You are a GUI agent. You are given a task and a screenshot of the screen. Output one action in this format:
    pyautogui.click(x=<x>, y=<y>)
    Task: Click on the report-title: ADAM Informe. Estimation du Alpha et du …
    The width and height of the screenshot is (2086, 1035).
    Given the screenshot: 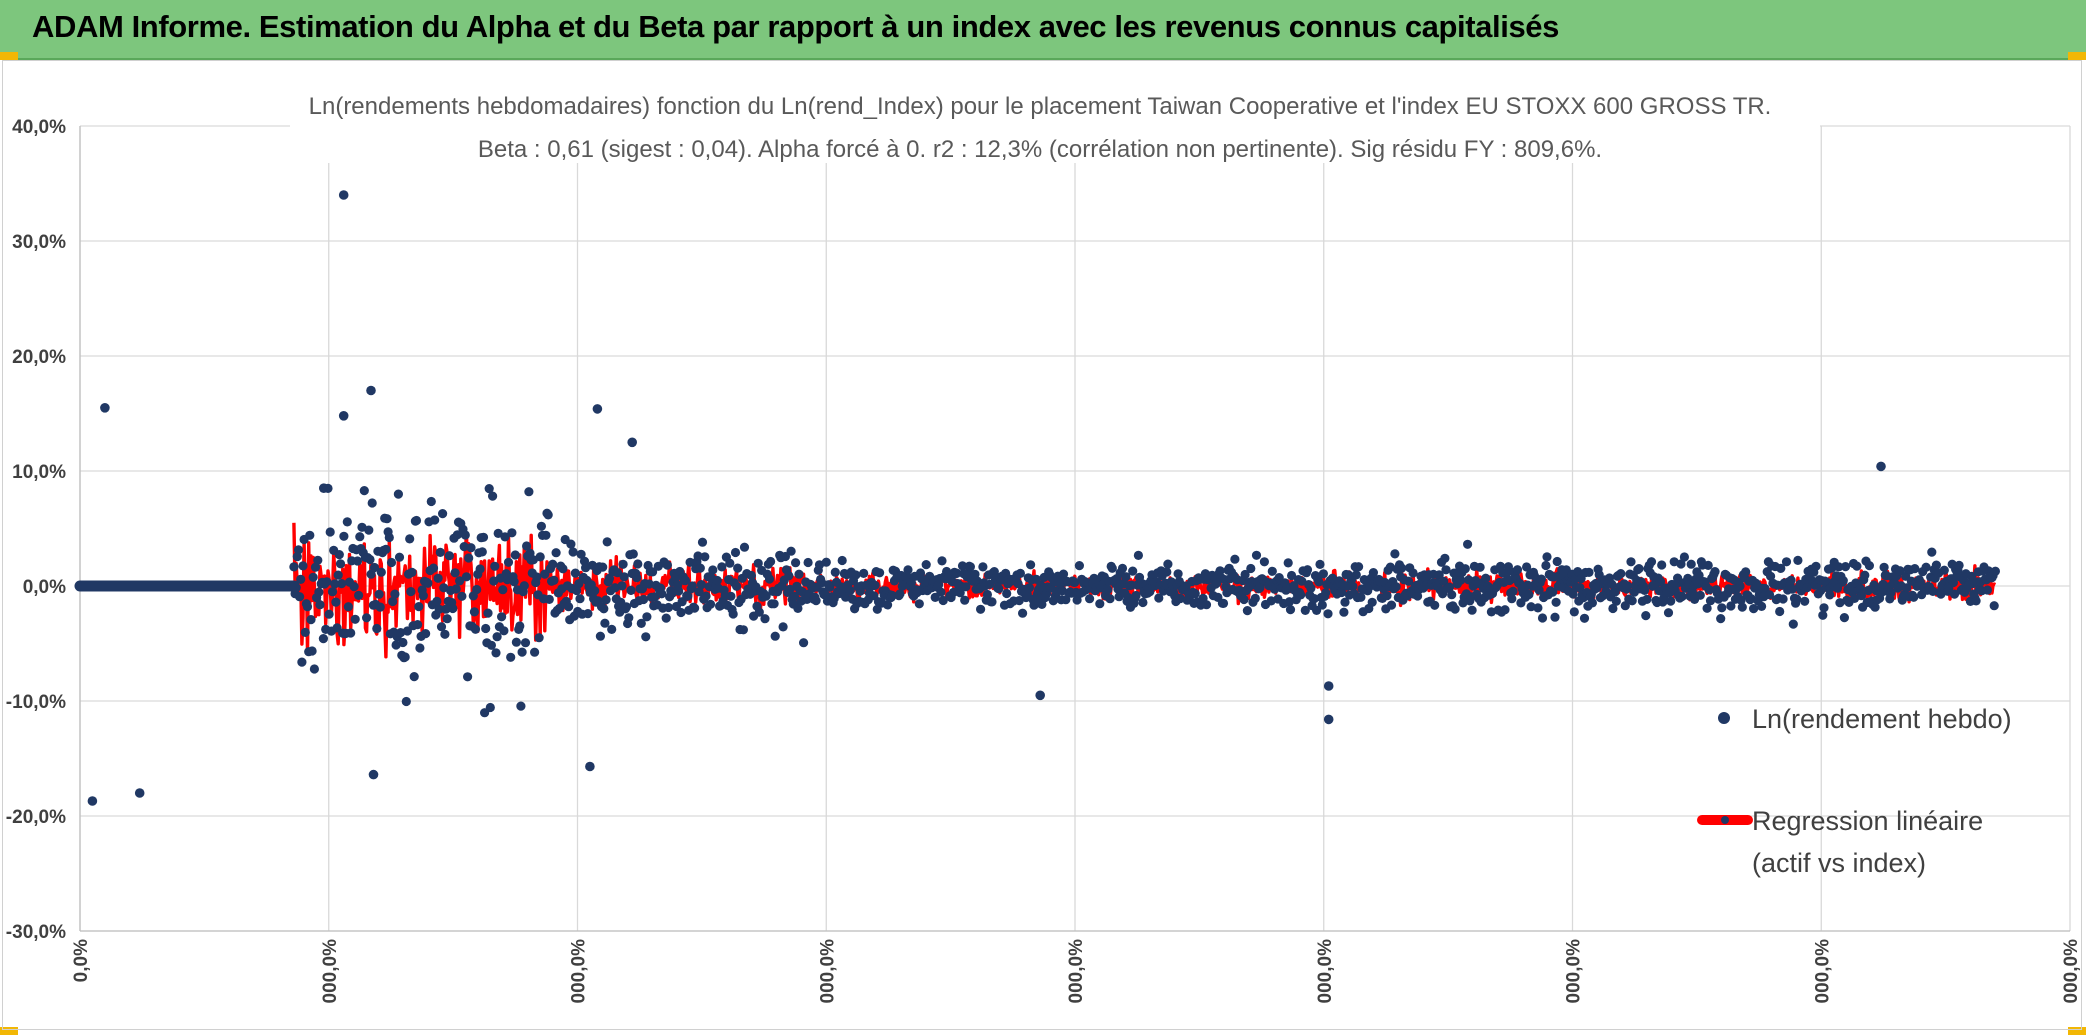 What is the action you would take?
    pyautogui.click(x=795, y=26)
    